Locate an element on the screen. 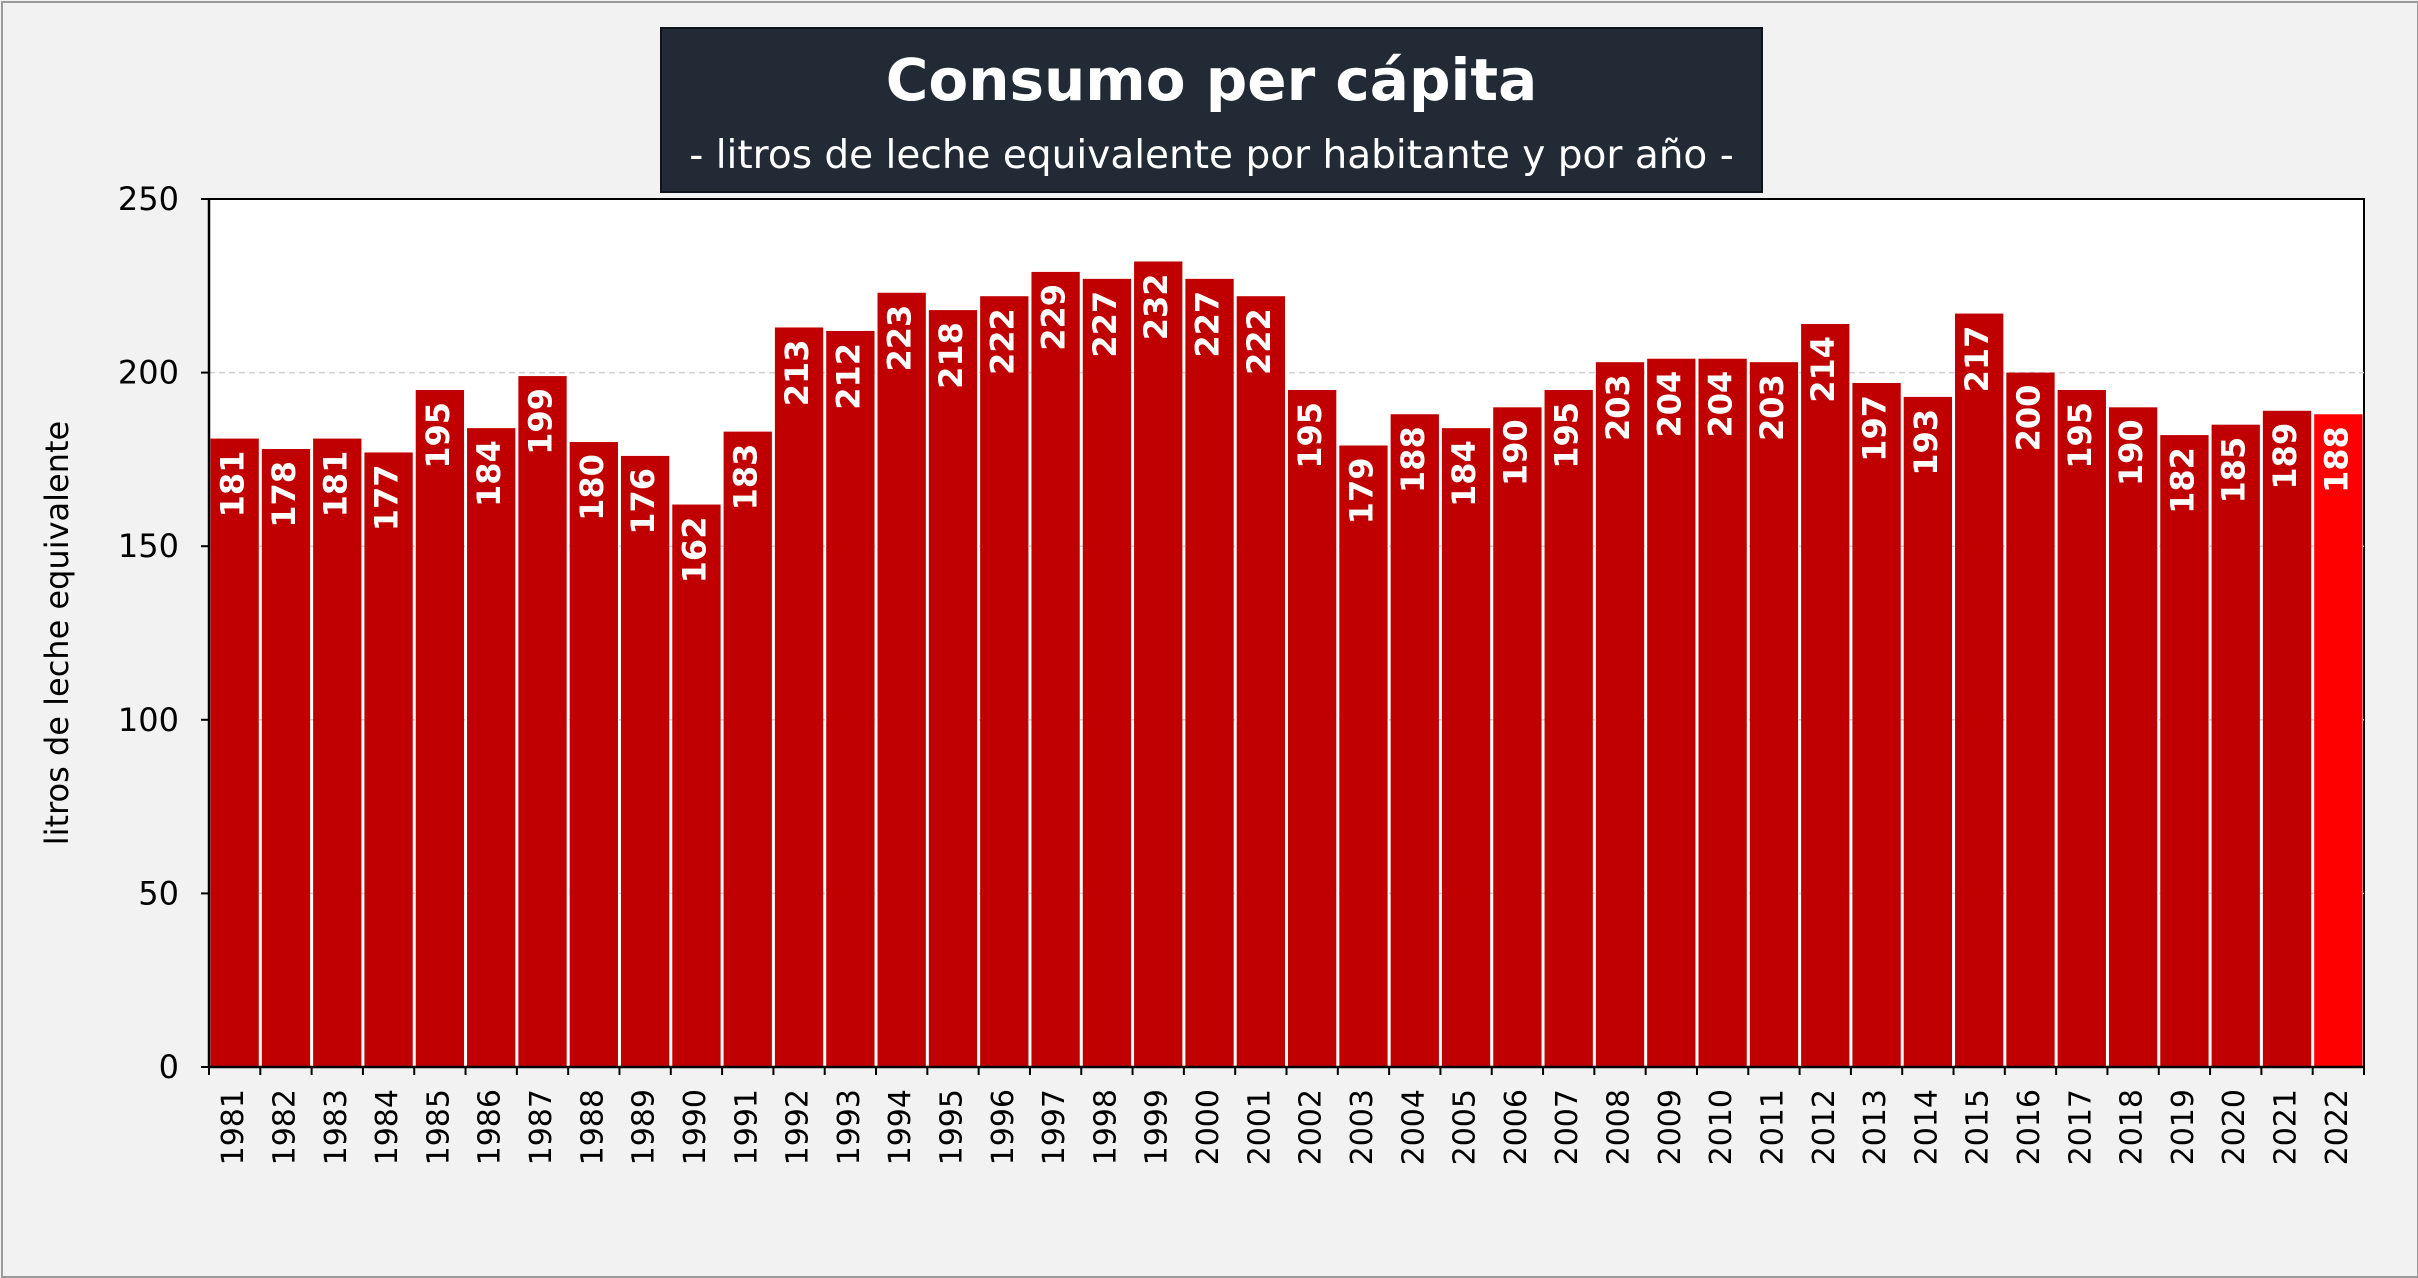 The height and width of the screenshot is (1278, 2418). x-tick-label-1985: 1985 is located at coordinates (438, 1127).